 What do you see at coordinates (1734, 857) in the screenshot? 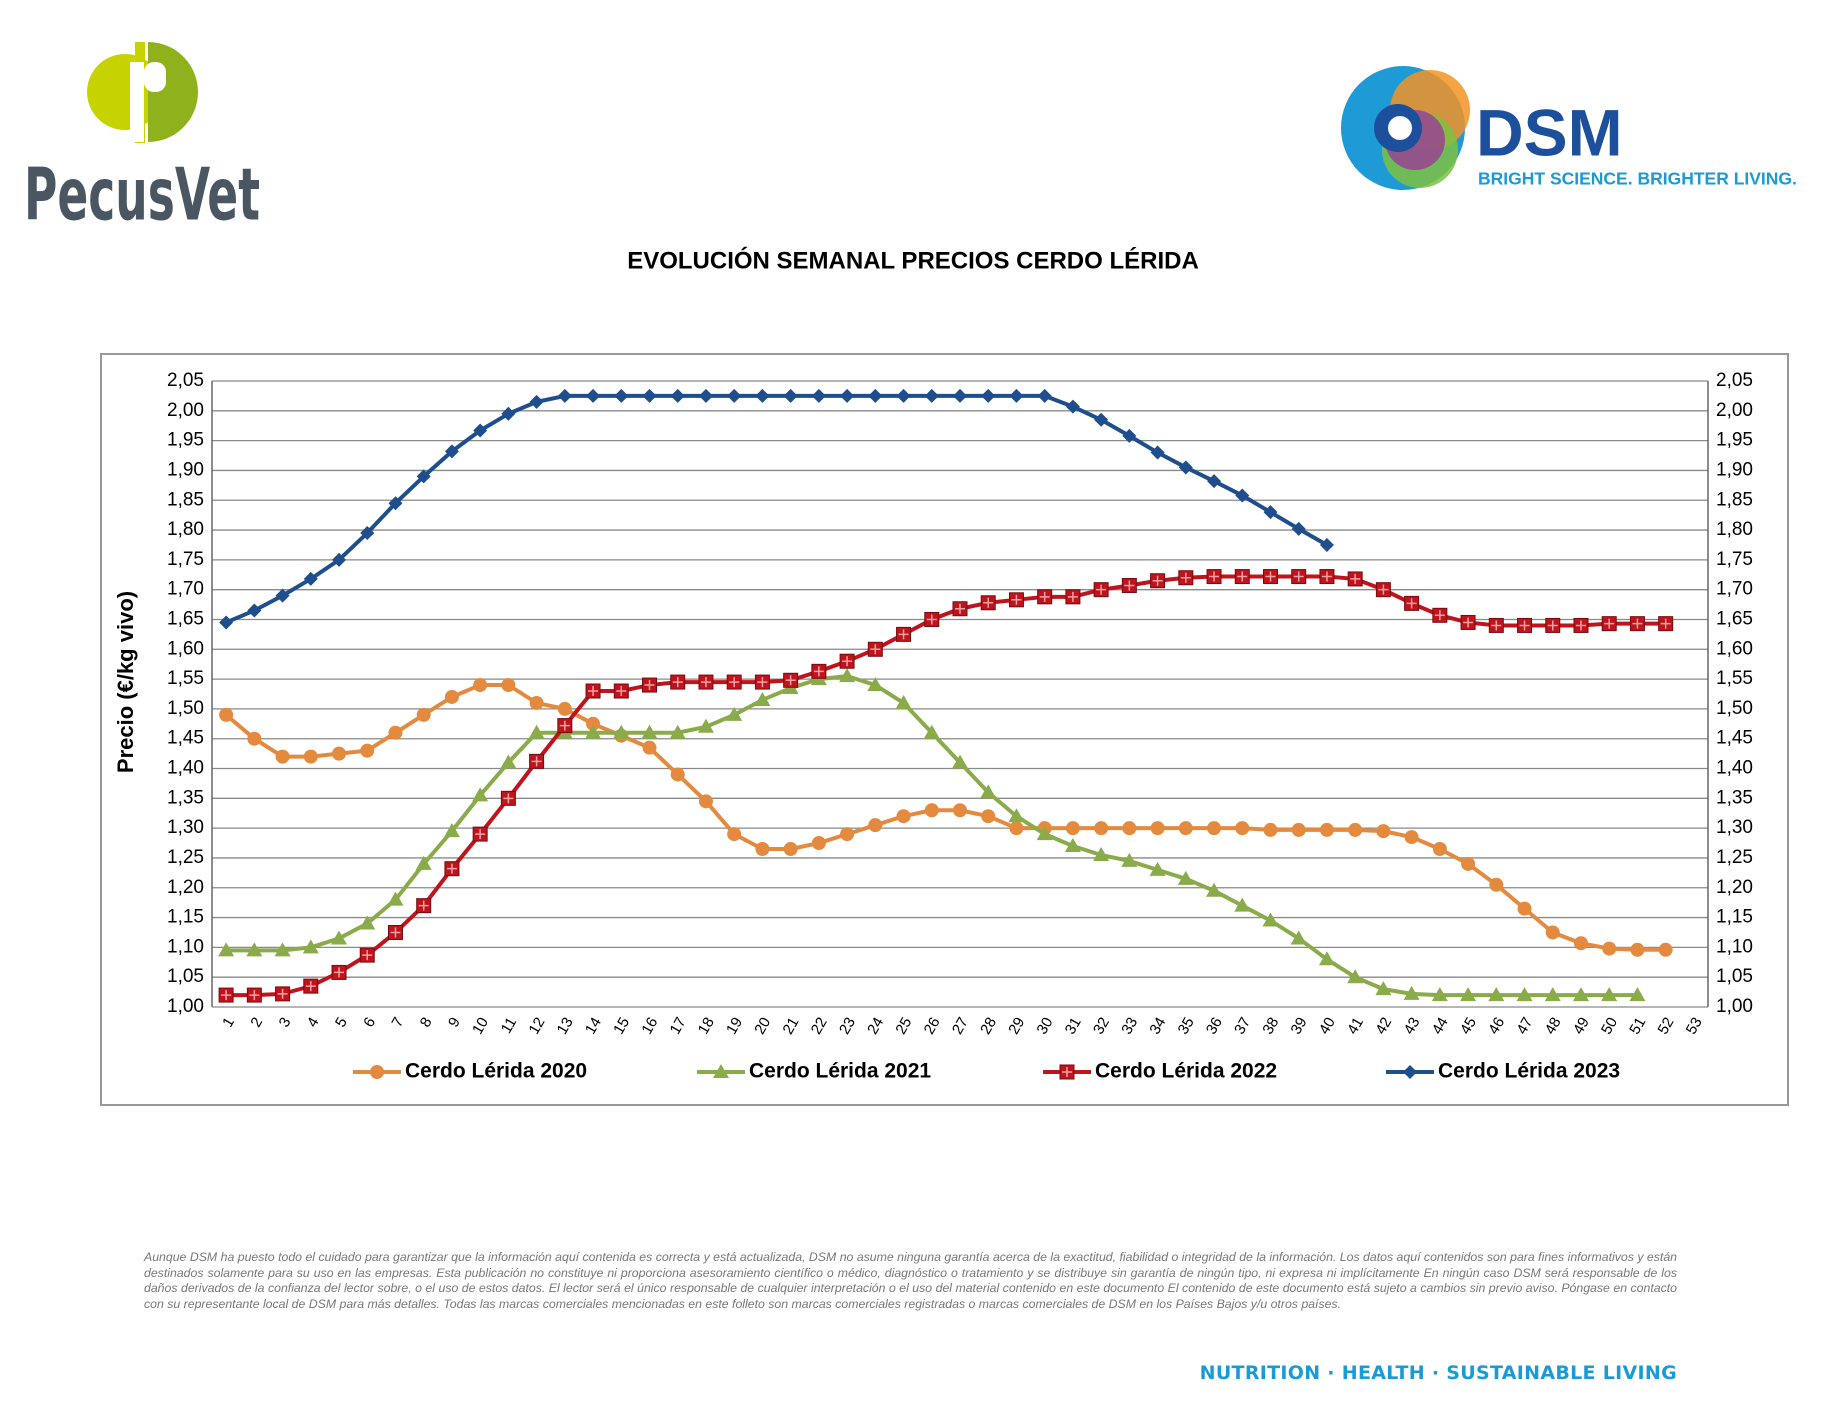
I see `y2-tick-label: 1,25` at bounding box center [1734, 857].